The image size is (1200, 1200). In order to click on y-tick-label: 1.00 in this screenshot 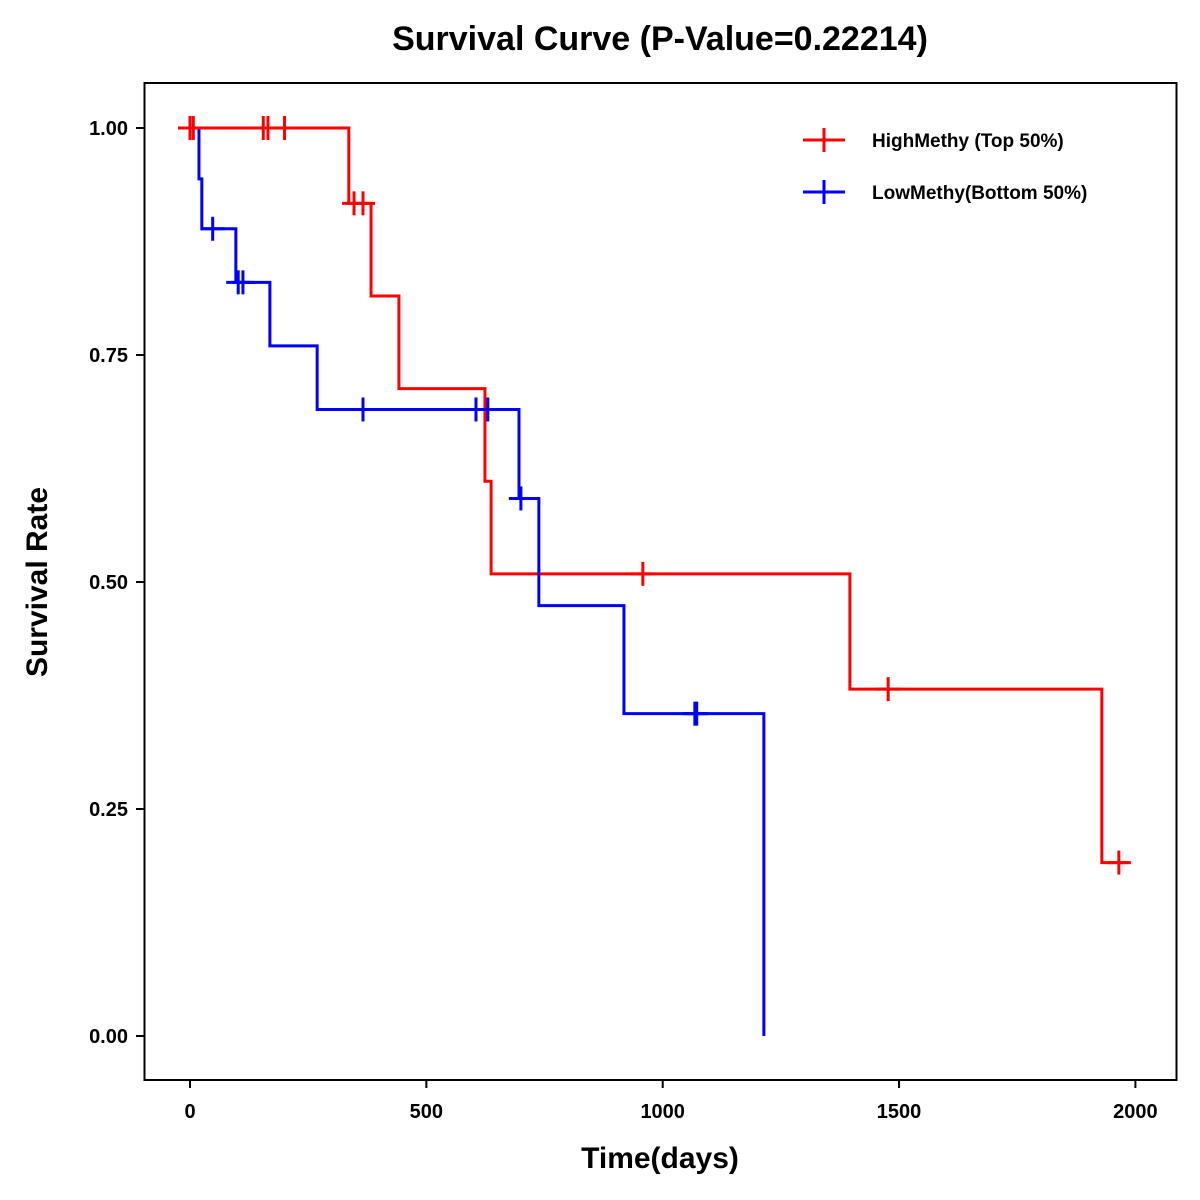, I will do `click(108, 129)`.